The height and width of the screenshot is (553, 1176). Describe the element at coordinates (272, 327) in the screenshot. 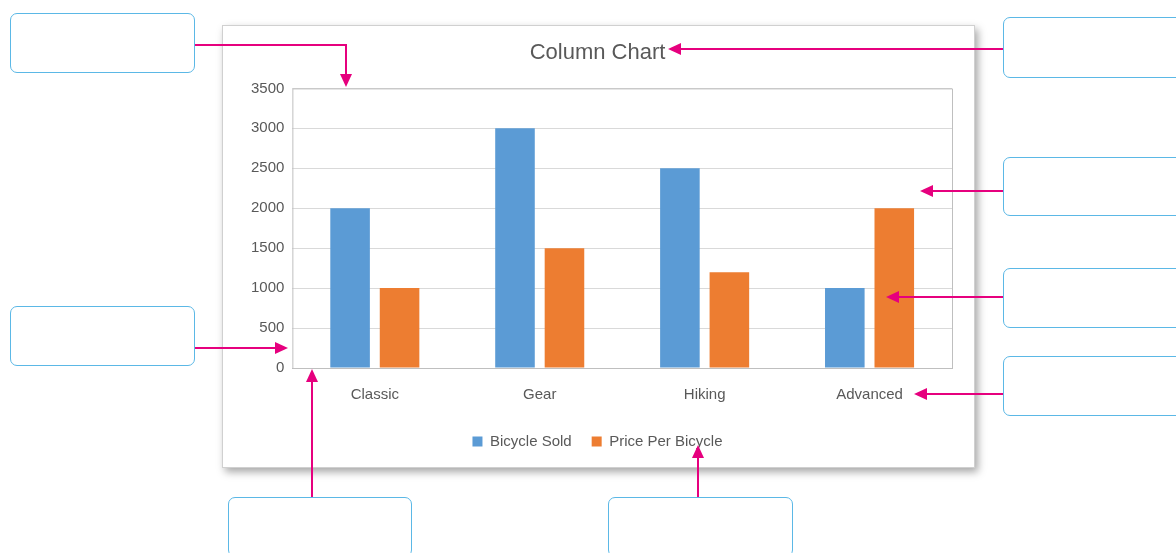

I see `y-tick-label: 500` at that location.